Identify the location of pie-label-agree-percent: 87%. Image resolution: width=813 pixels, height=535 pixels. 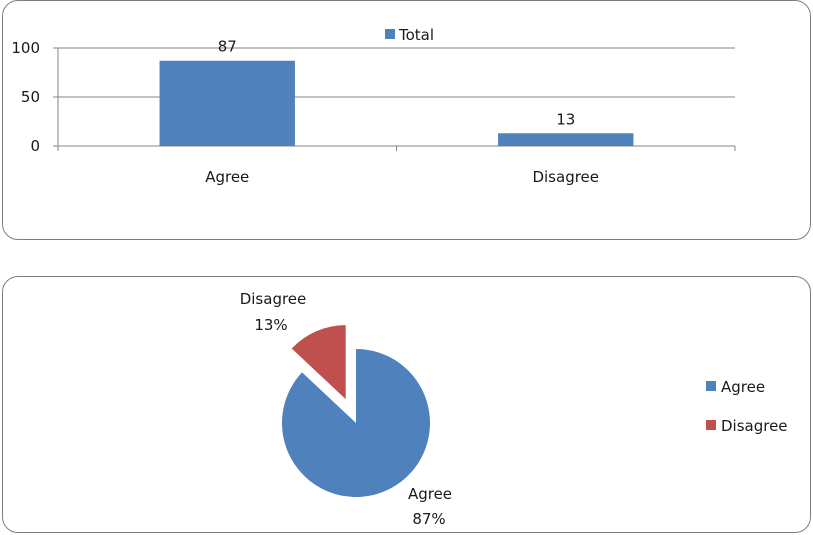
(428, 519).